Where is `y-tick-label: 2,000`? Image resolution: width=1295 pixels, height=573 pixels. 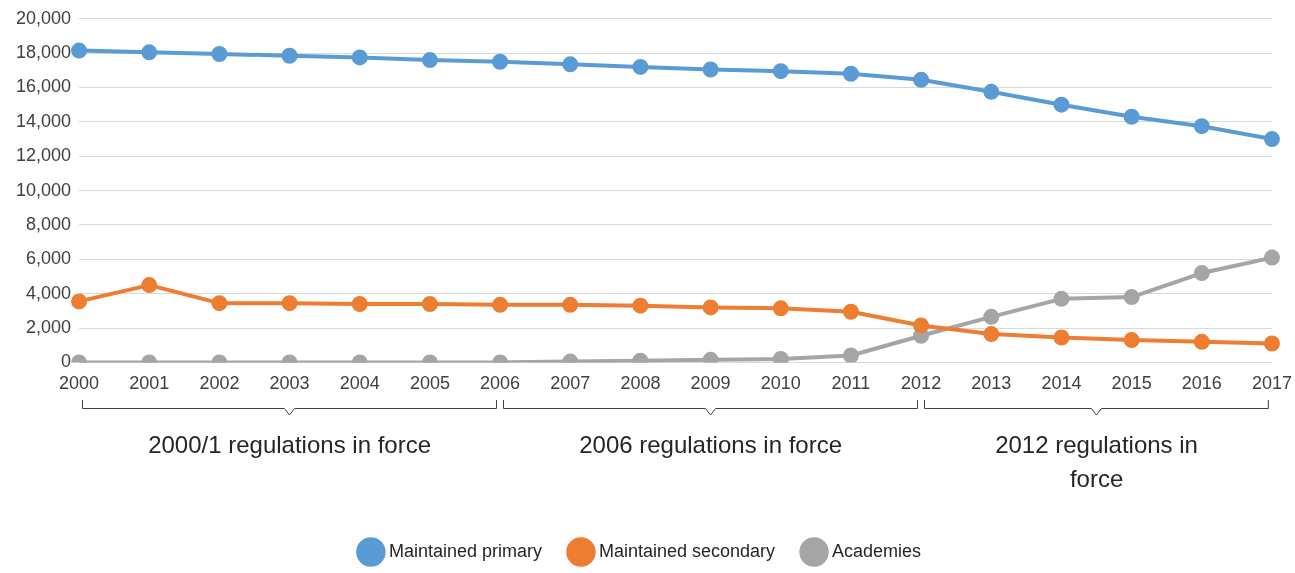 y-tick-label: 2,000 is located at coordinates (49, 327).